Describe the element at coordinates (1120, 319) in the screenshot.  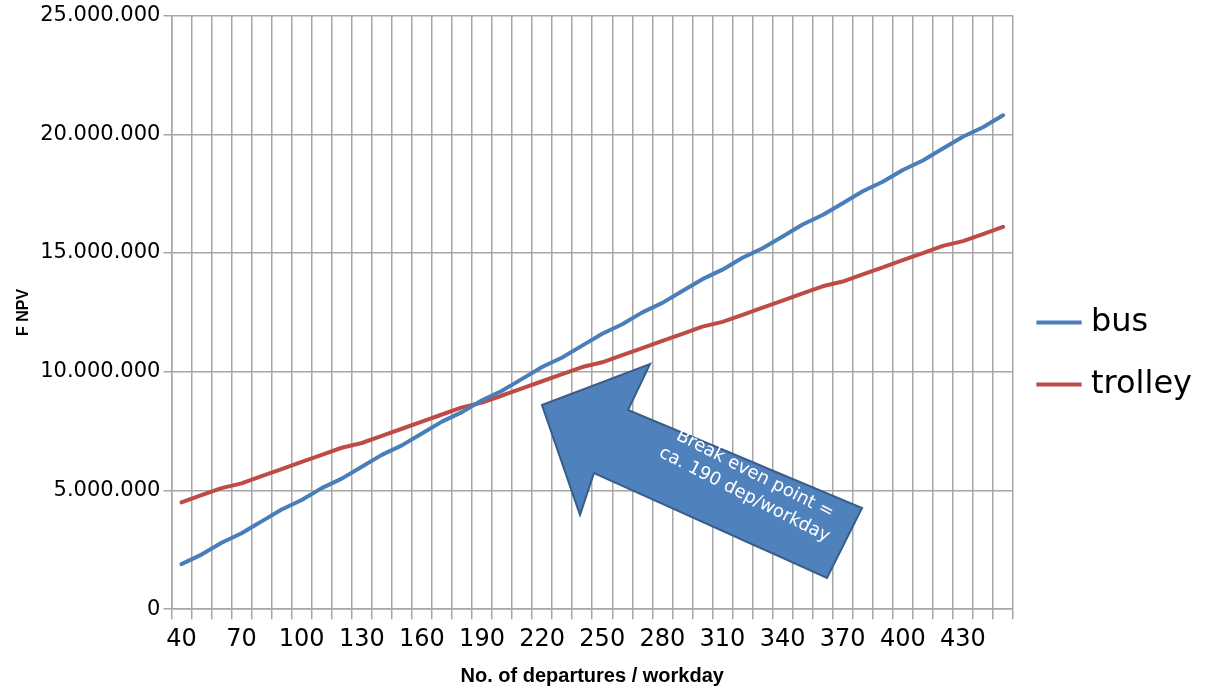
I see `legend-label: bus` at that location.